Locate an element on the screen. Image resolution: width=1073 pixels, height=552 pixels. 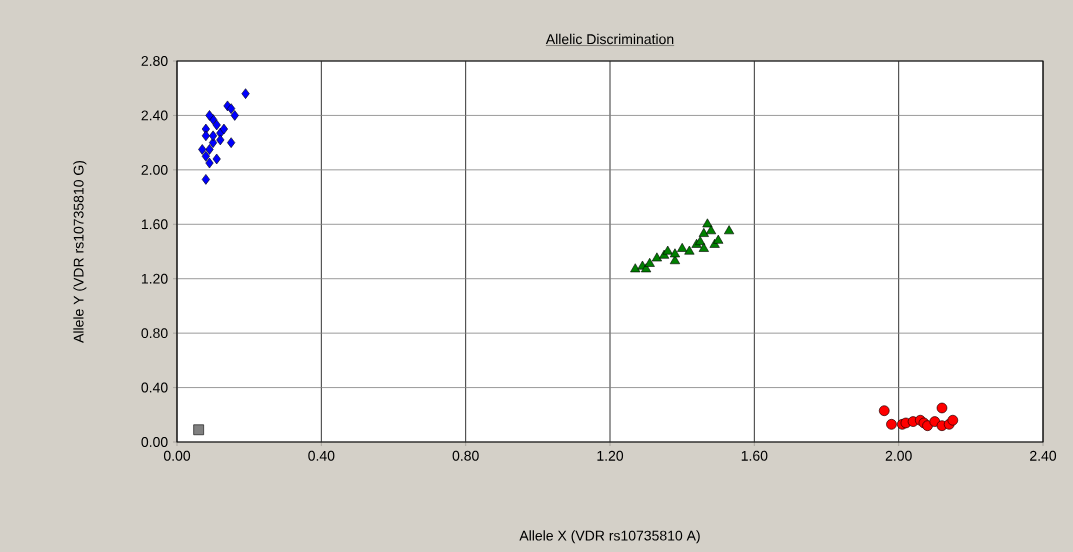
y-axis-title: Allele Y (VDR rs10735810 G) is located at coordinates (80, 251).